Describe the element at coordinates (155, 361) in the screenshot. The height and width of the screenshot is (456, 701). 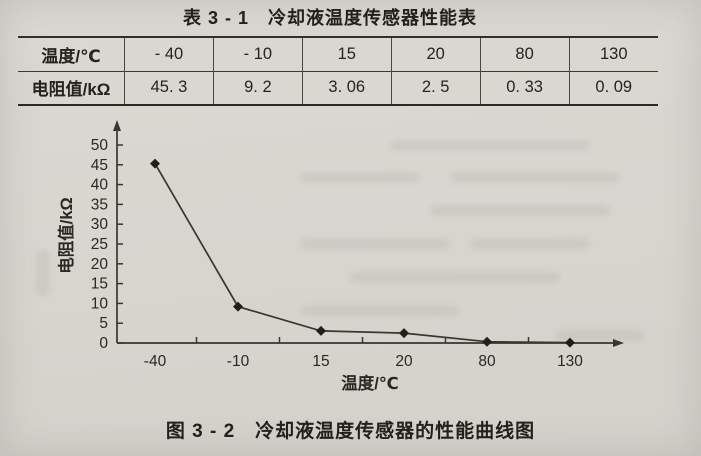
I see `x-tick-label: -40` at that location.